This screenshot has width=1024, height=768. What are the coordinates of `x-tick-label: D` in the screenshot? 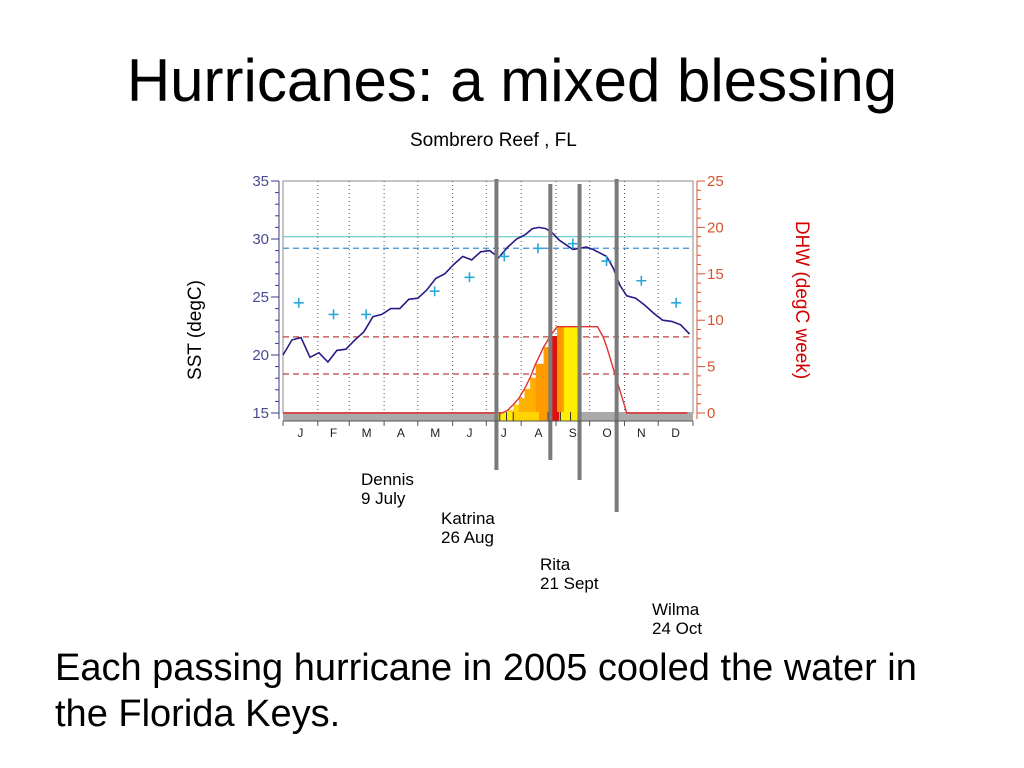 It's located at (675, 433).